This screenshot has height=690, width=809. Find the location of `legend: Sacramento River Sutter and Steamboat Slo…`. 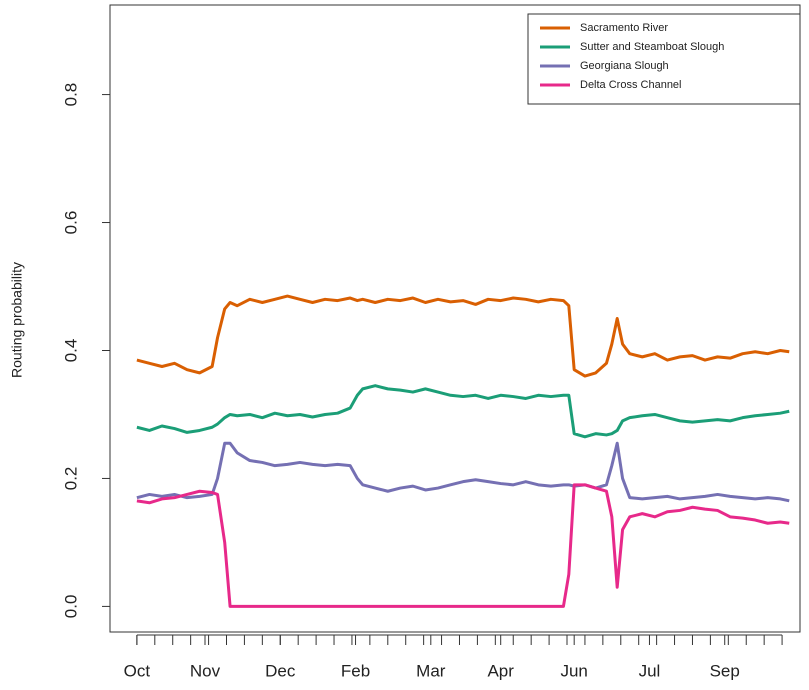

legend: Sacramento River Sutter and Steamboat Slo… is located at coordinates (664, 59).